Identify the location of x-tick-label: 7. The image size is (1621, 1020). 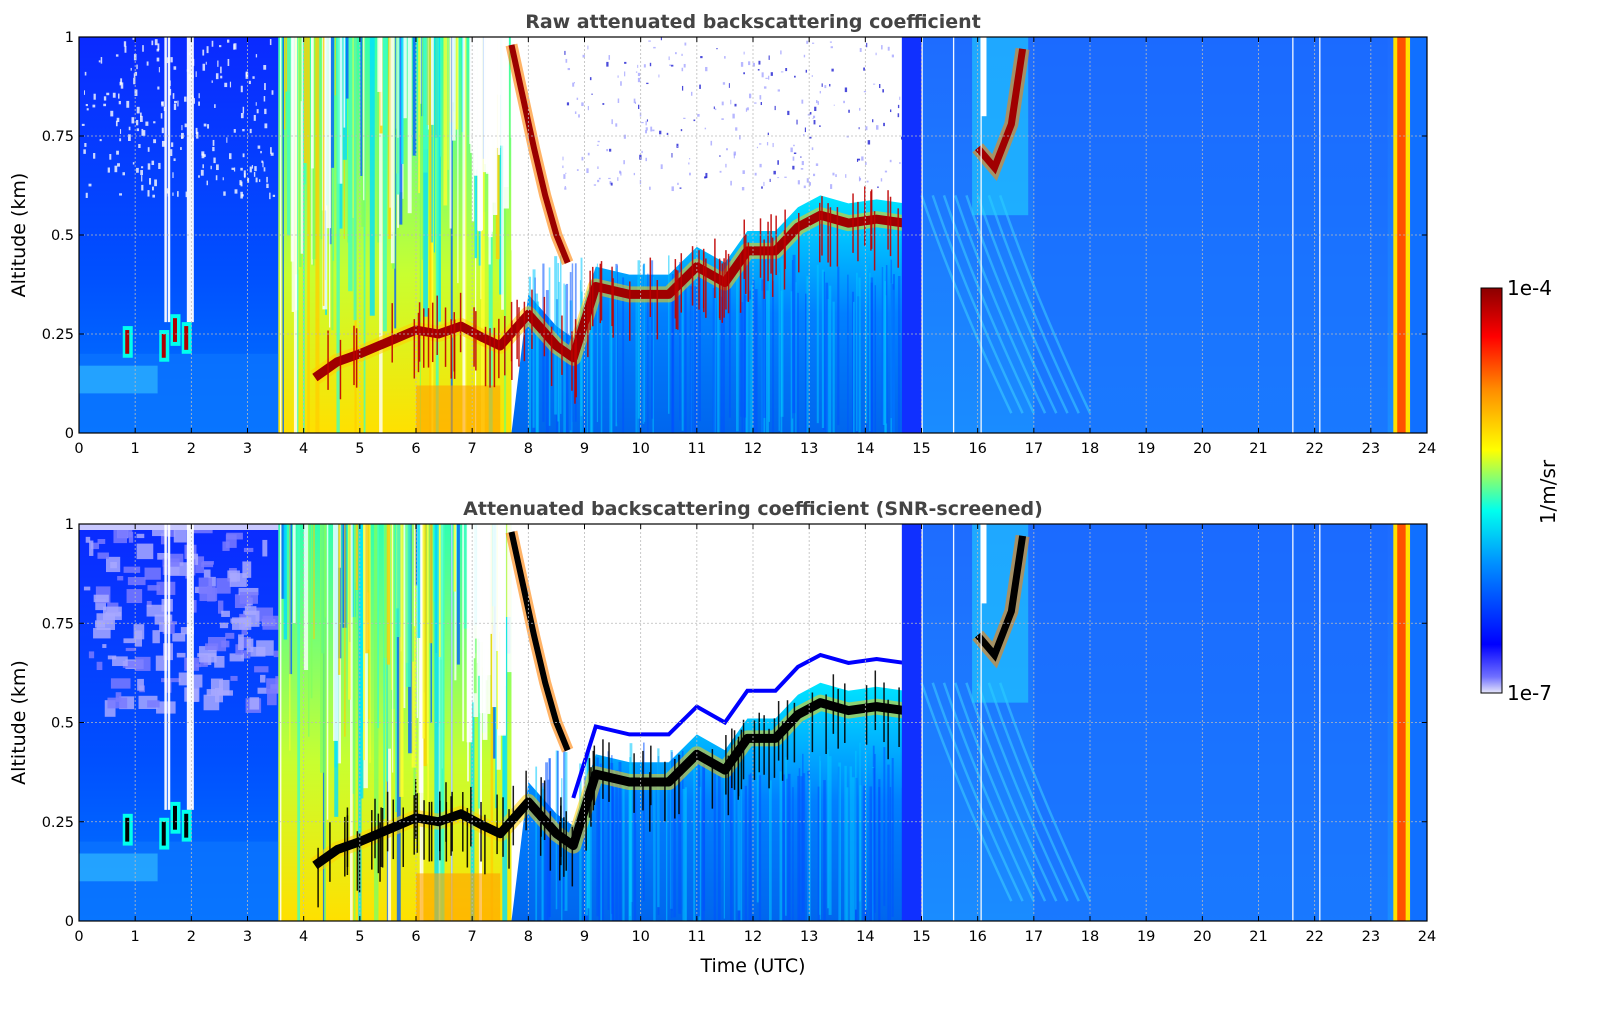
(472, 449).